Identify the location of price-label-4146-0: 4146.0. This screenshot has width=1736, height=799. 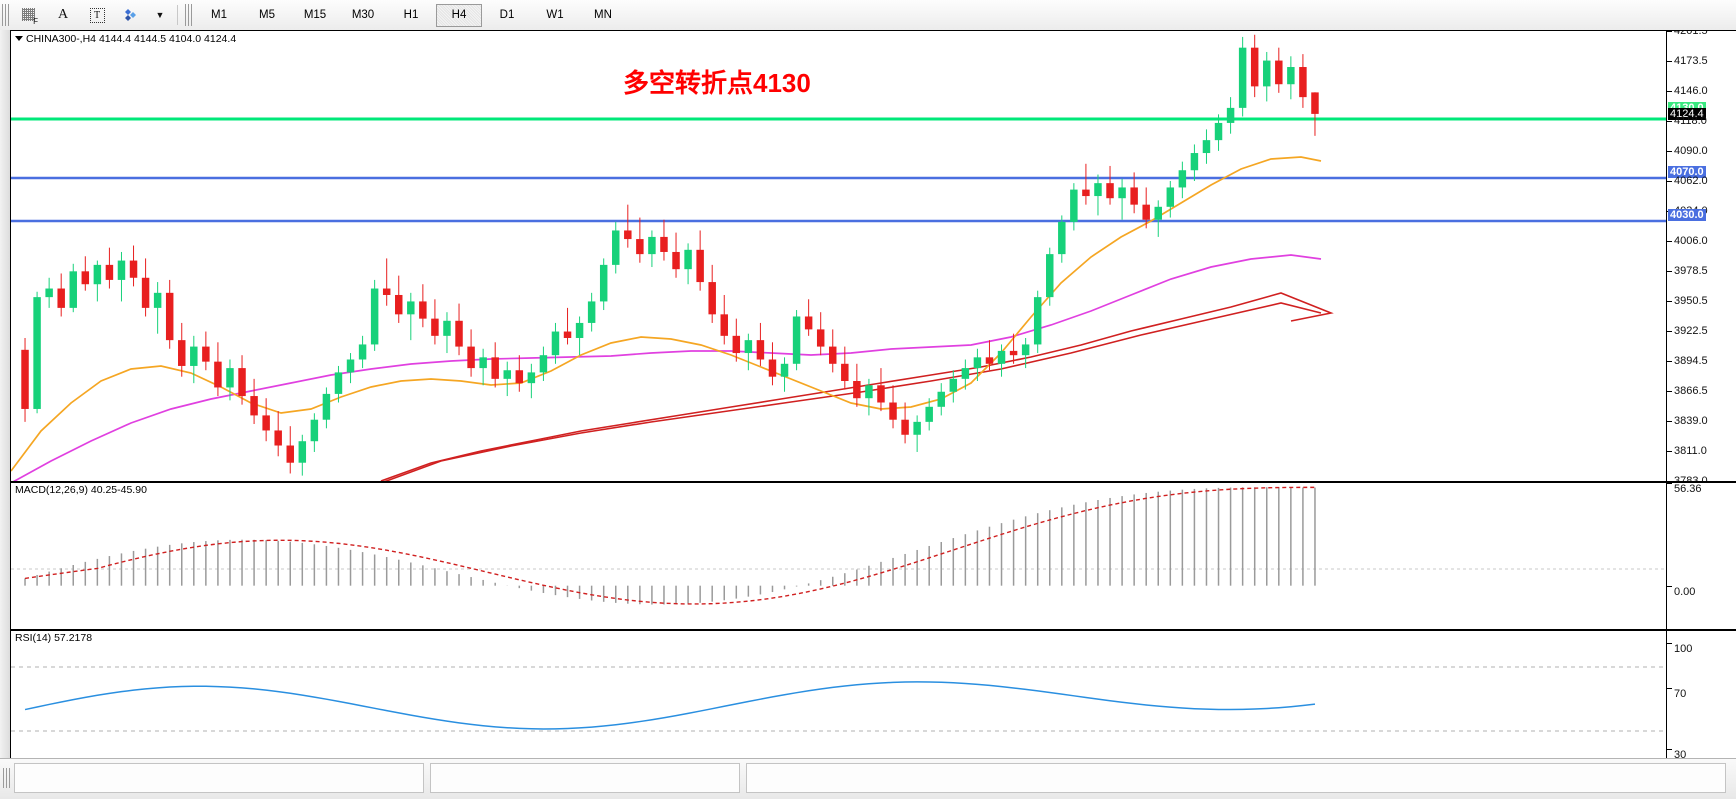
(1691, 90).